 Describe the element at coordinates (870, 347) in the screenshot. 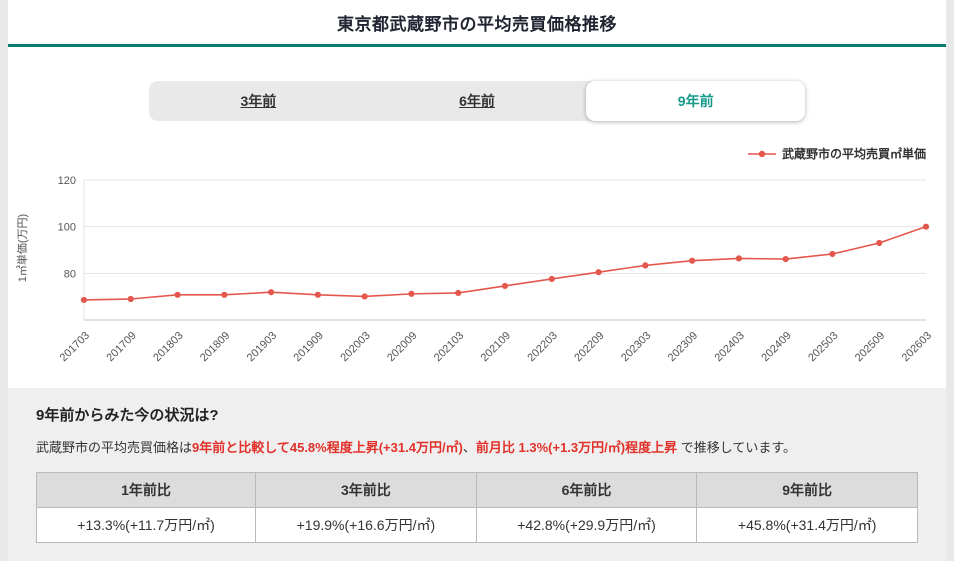

I see `x-tick-label: 202509` at that location.